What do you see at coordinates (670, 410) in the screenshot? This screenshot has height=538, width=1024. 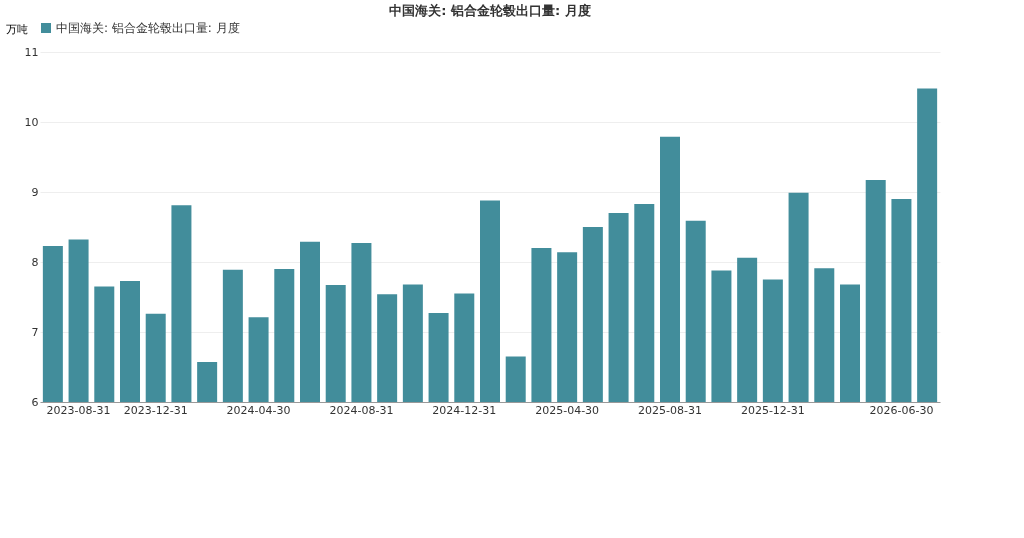 I see `x-tick-label: 2025-08-31` at bounding box center [670, 410].